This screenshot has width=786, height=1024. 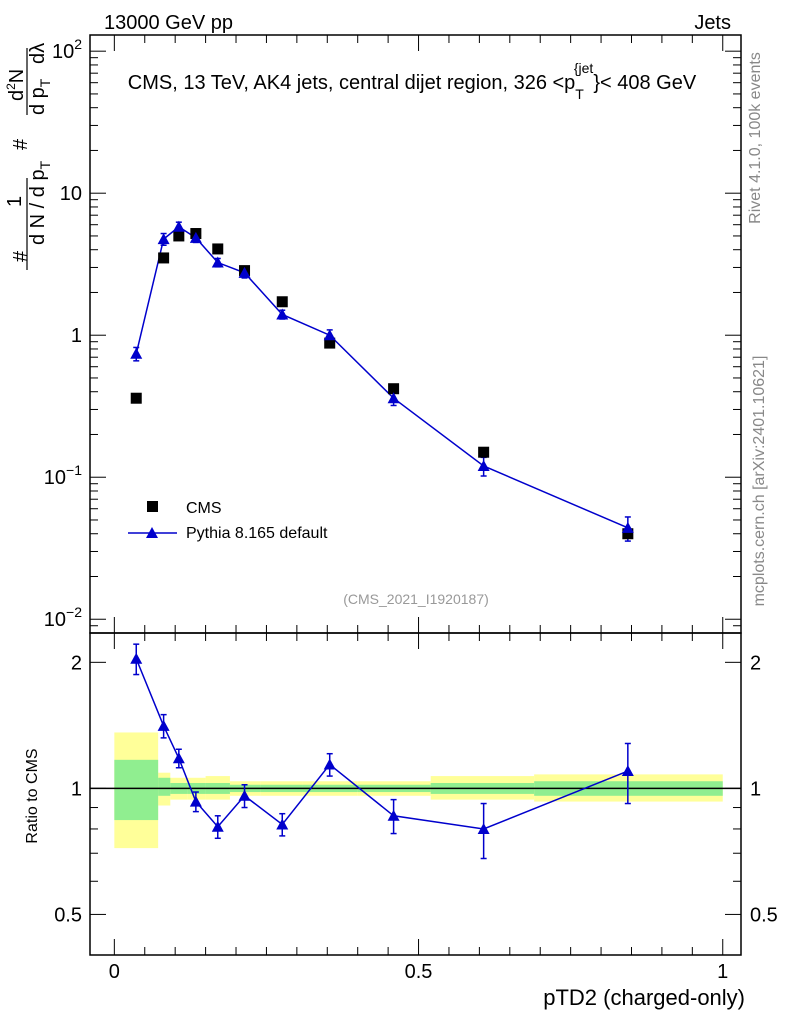 I want to click on legend-marker-pythia, so click(x=152, y=532).